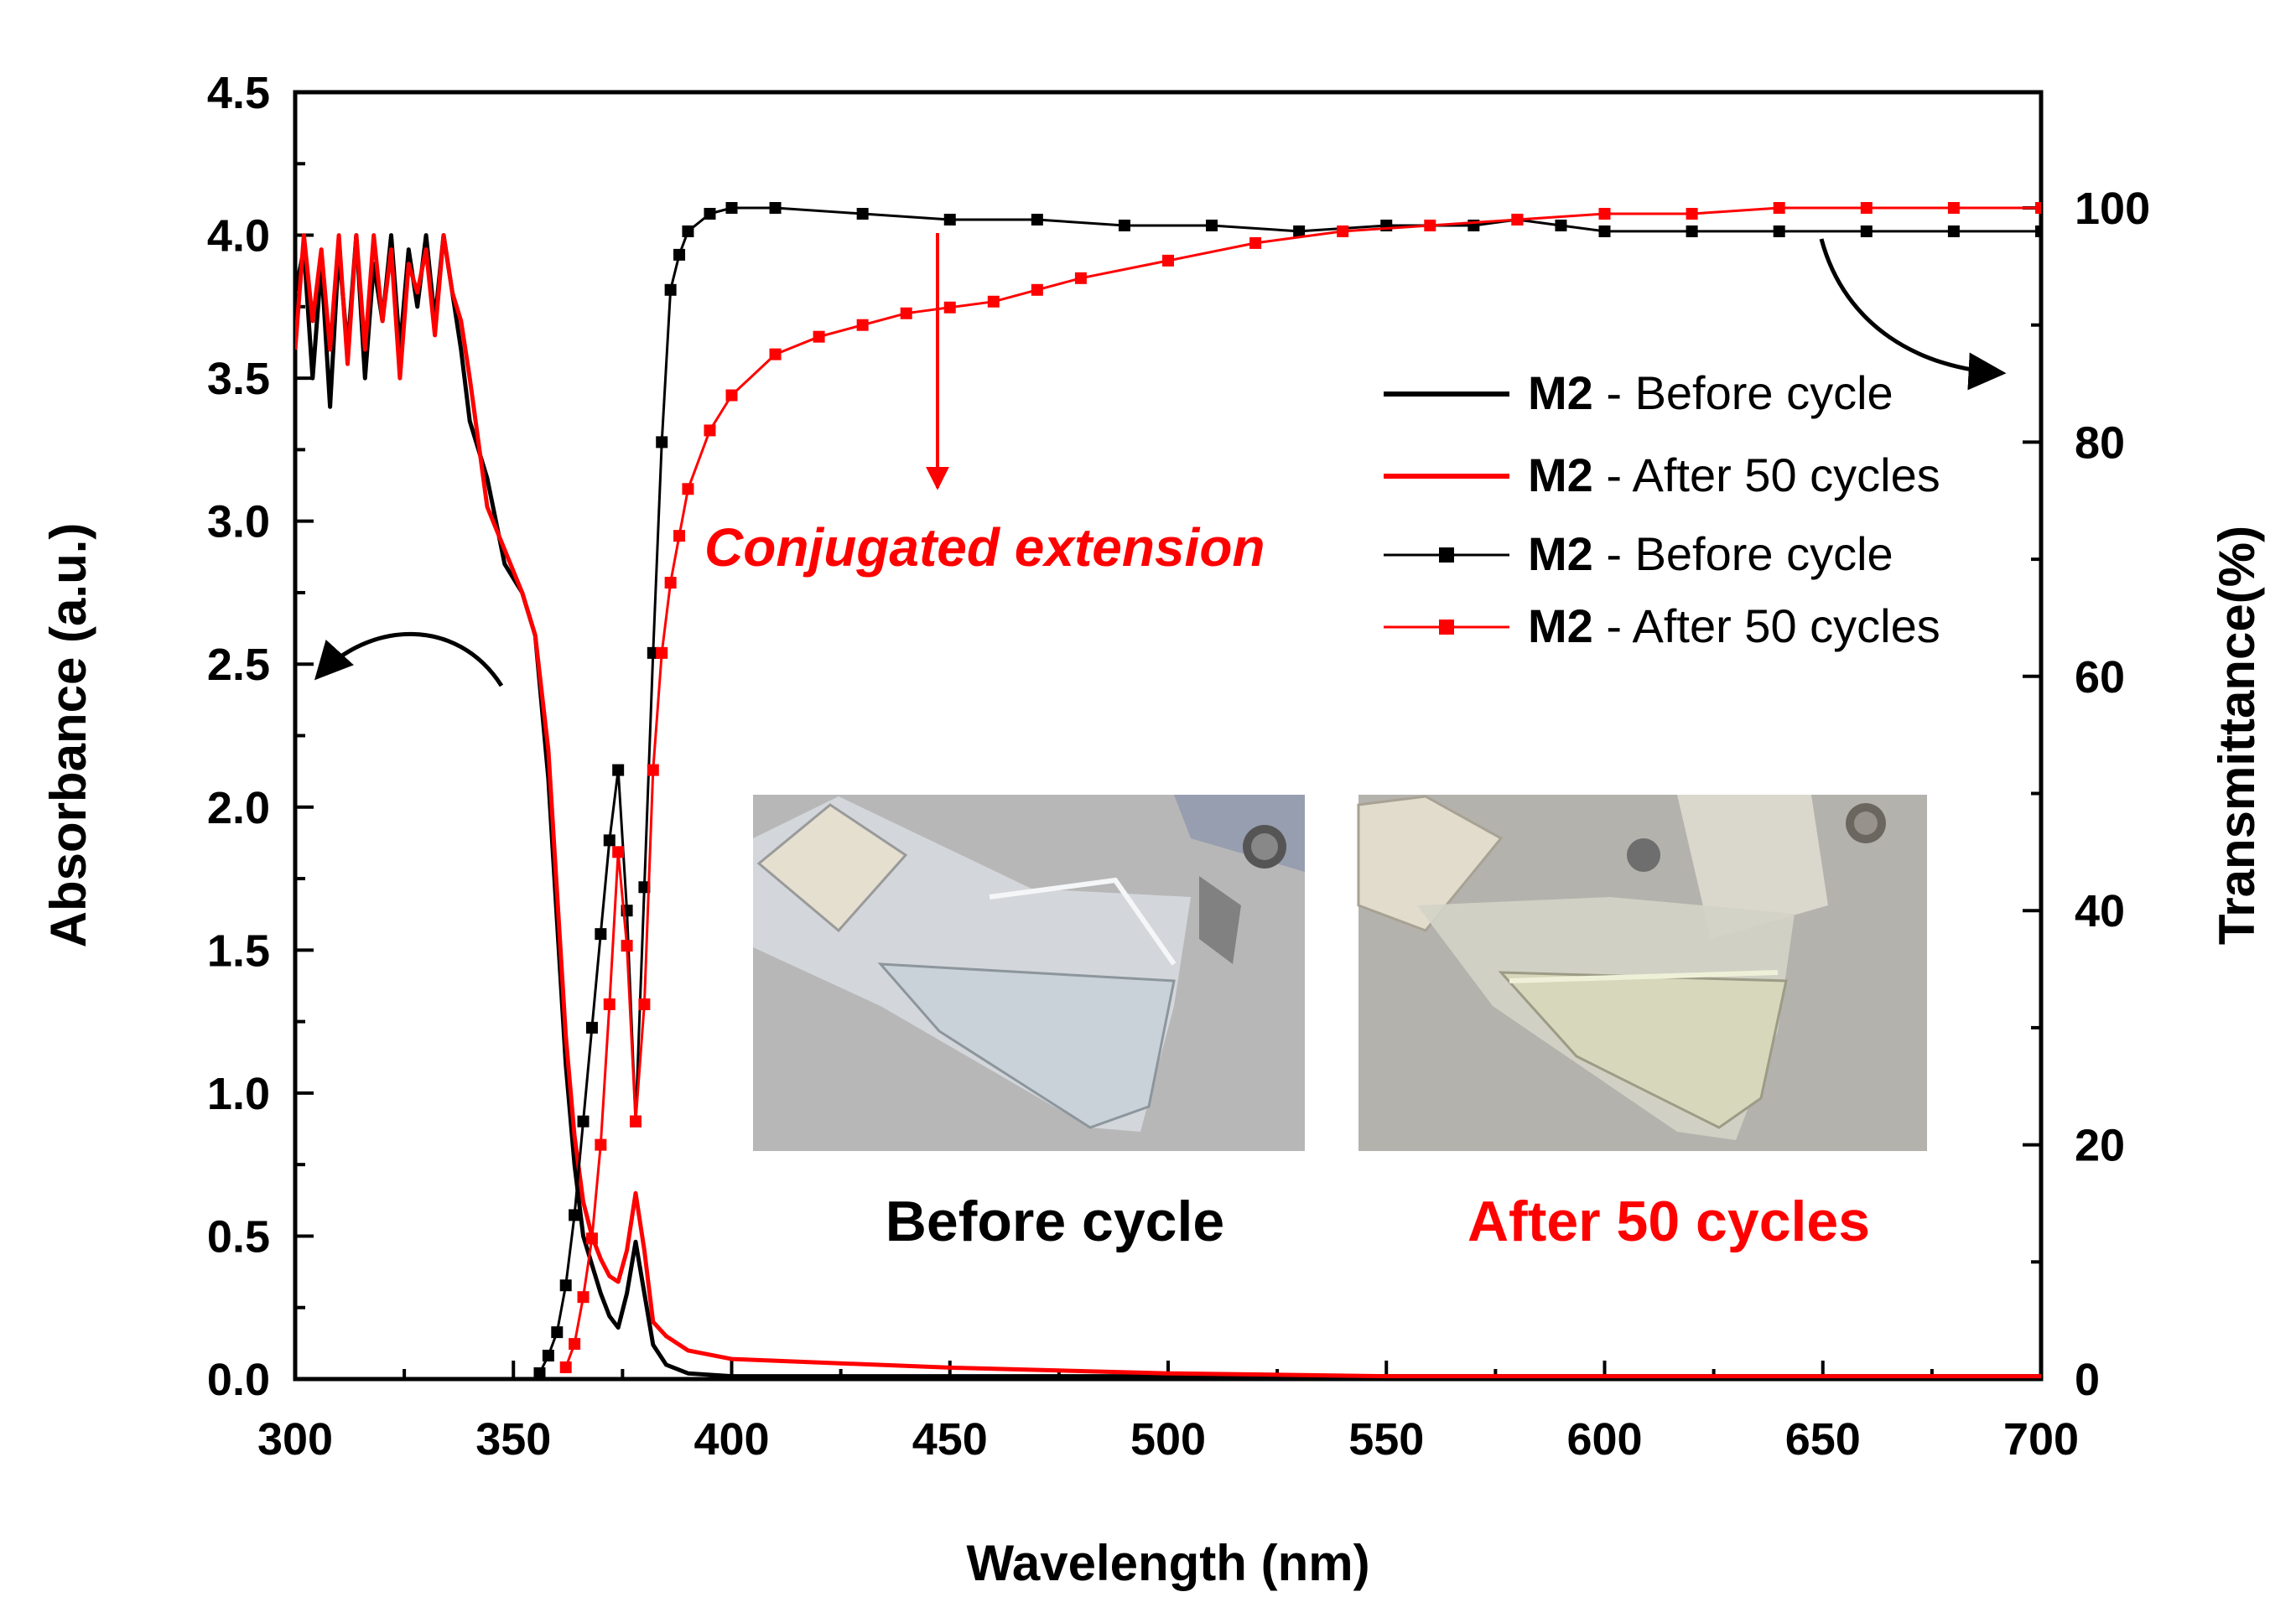 This screenshot has width=2296, height=1623. Describe the element at coordinates (2100, 911) in the screenshot. I see `y-right-tick-label: 40` at that location.